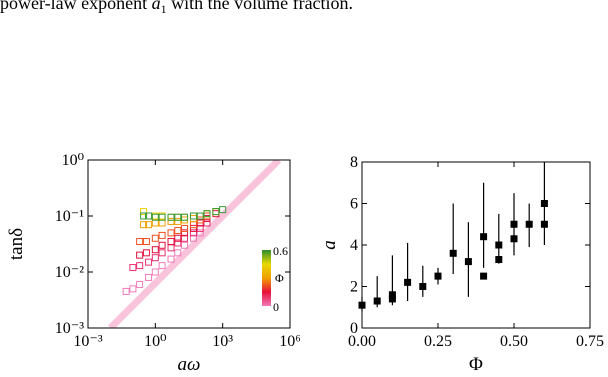  What do you see at coordinates (194, 244) in the screenshot?
I see `reference-line` at bounding box center [194, 244].